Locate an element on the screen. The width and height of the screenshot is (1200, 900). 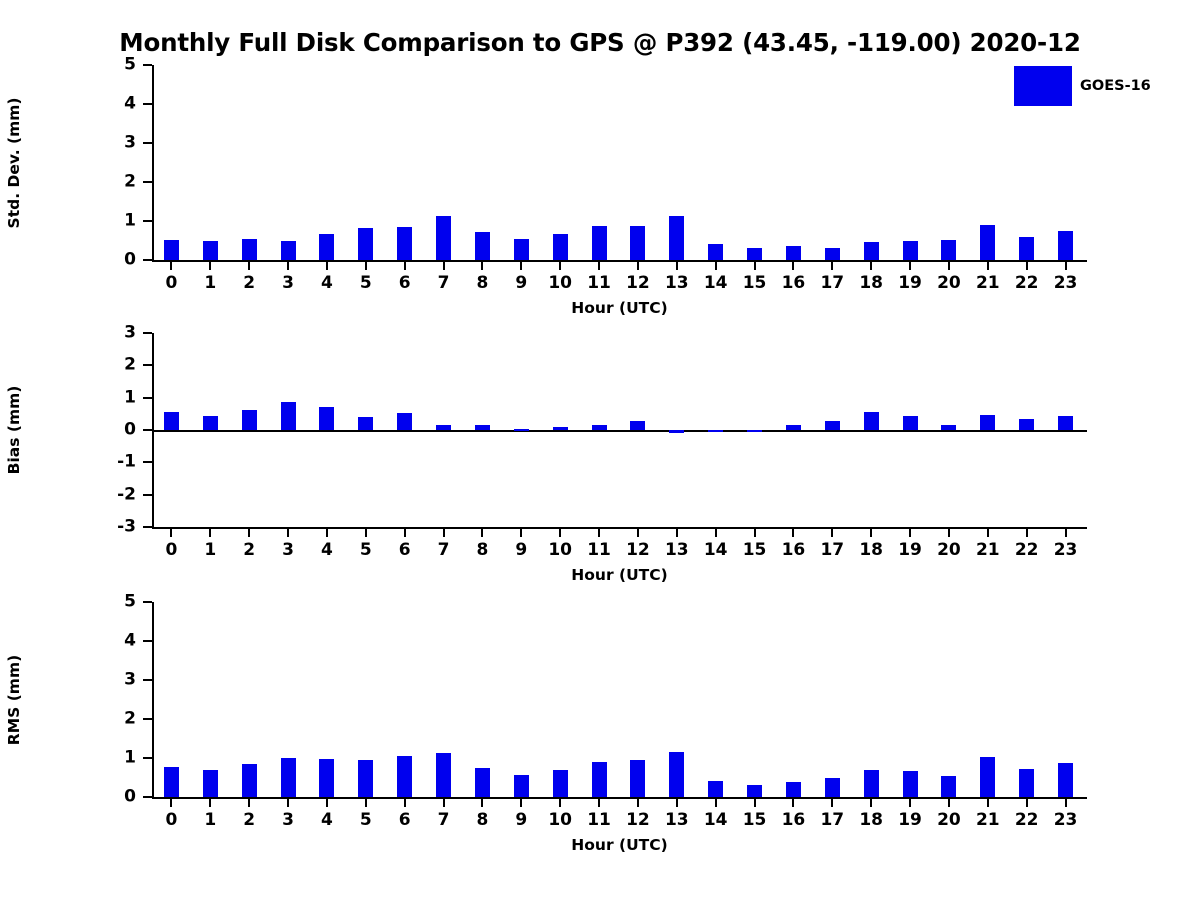
x-tick-label-bias-1: 1 is located at coordinates (210, 550).